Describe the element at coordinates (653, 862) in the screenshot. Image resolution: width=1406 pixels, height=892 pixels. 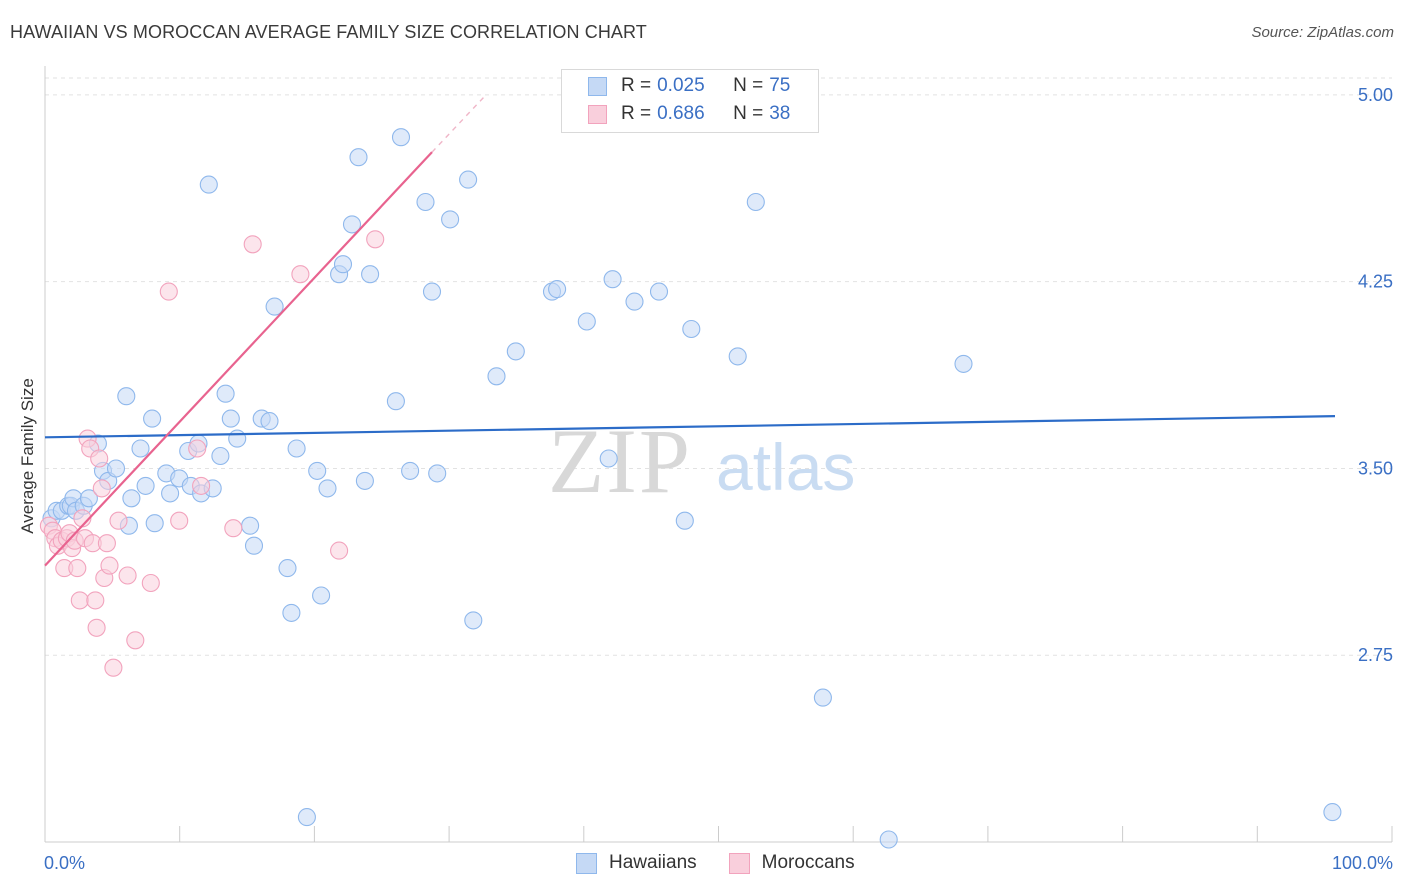
I see `legend-label-hawaiians: Hawaiians` at that location.